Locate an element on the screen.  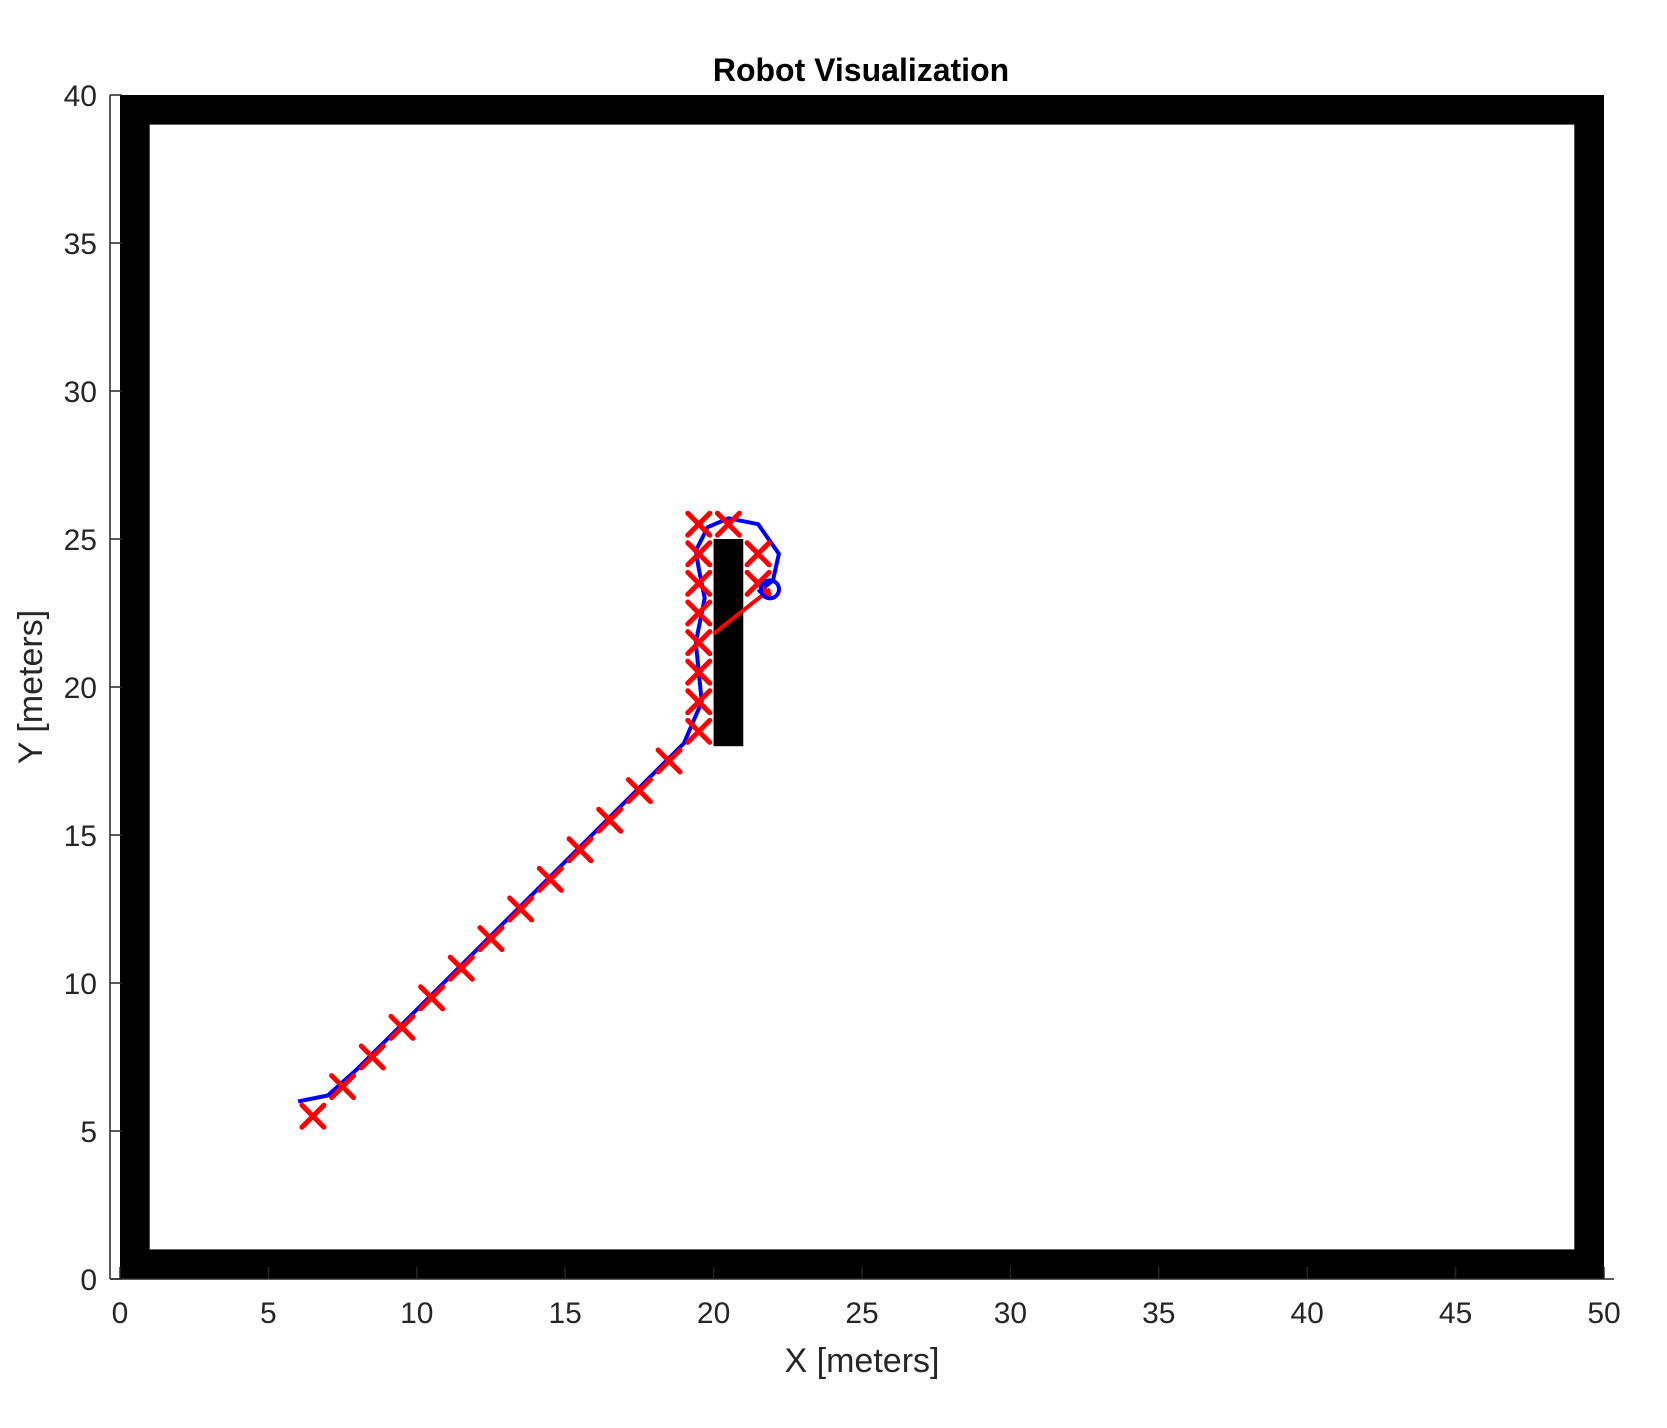
chart-title: Robot Visualization is located at coordinates (861, 70).